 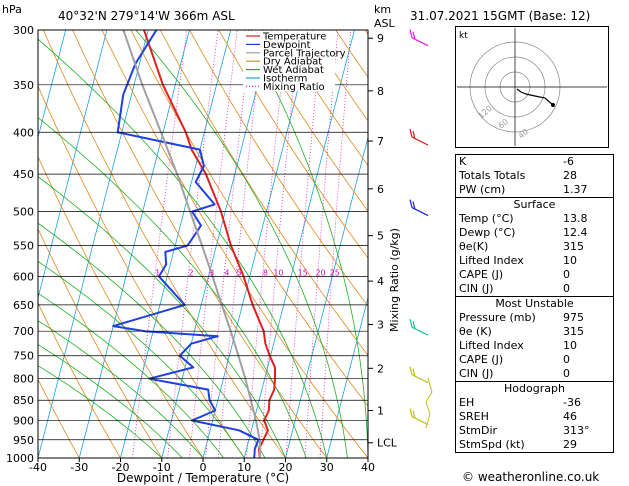 I want to click on table-row: K -6, so click(x=534, y=162).